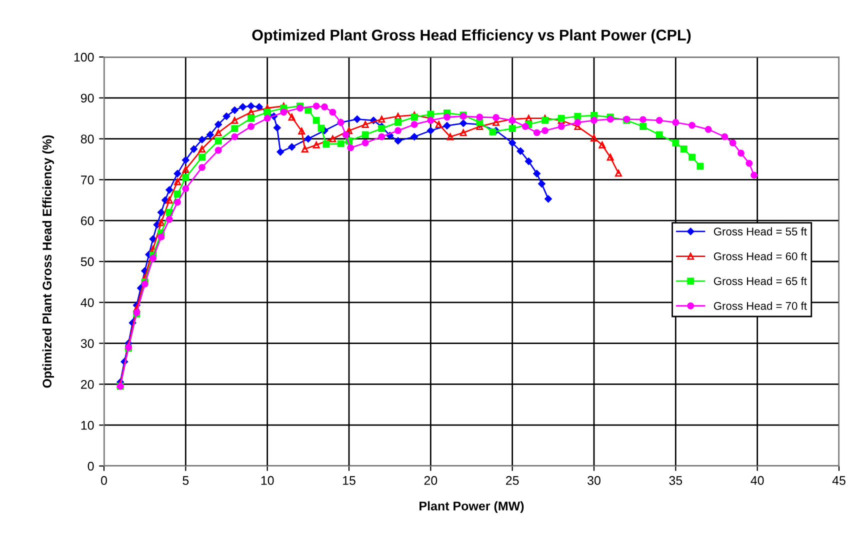 This screenshot has width=863, height=559. What do you see at coordinates (512, 480) in the screenshot?
I see `x-tick-label: 25` at bounding box center [512, 480].